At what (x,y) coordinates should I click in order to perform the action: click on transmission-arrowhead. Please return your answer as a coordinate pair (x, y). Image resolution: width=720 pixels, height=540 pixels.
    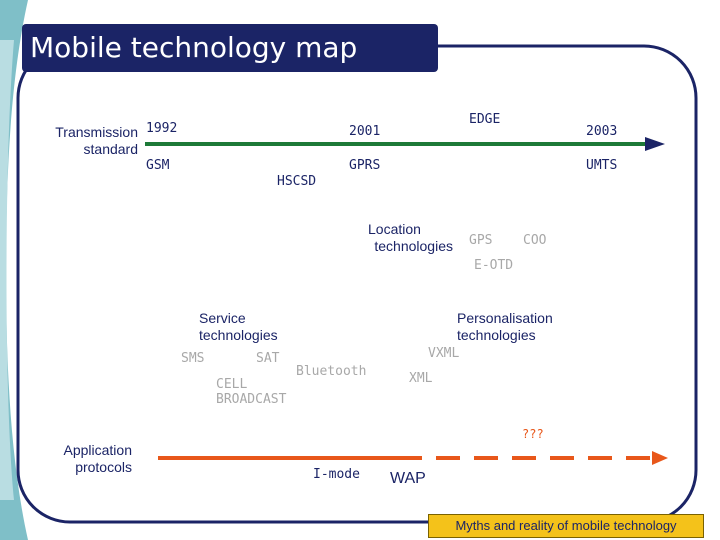
    Looking at the image, I should click on (655, 144).